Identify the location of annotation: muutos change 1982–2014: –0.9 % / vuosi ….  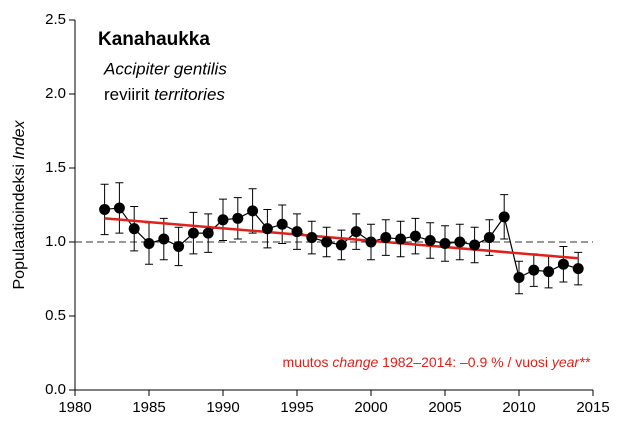
(437, 362).